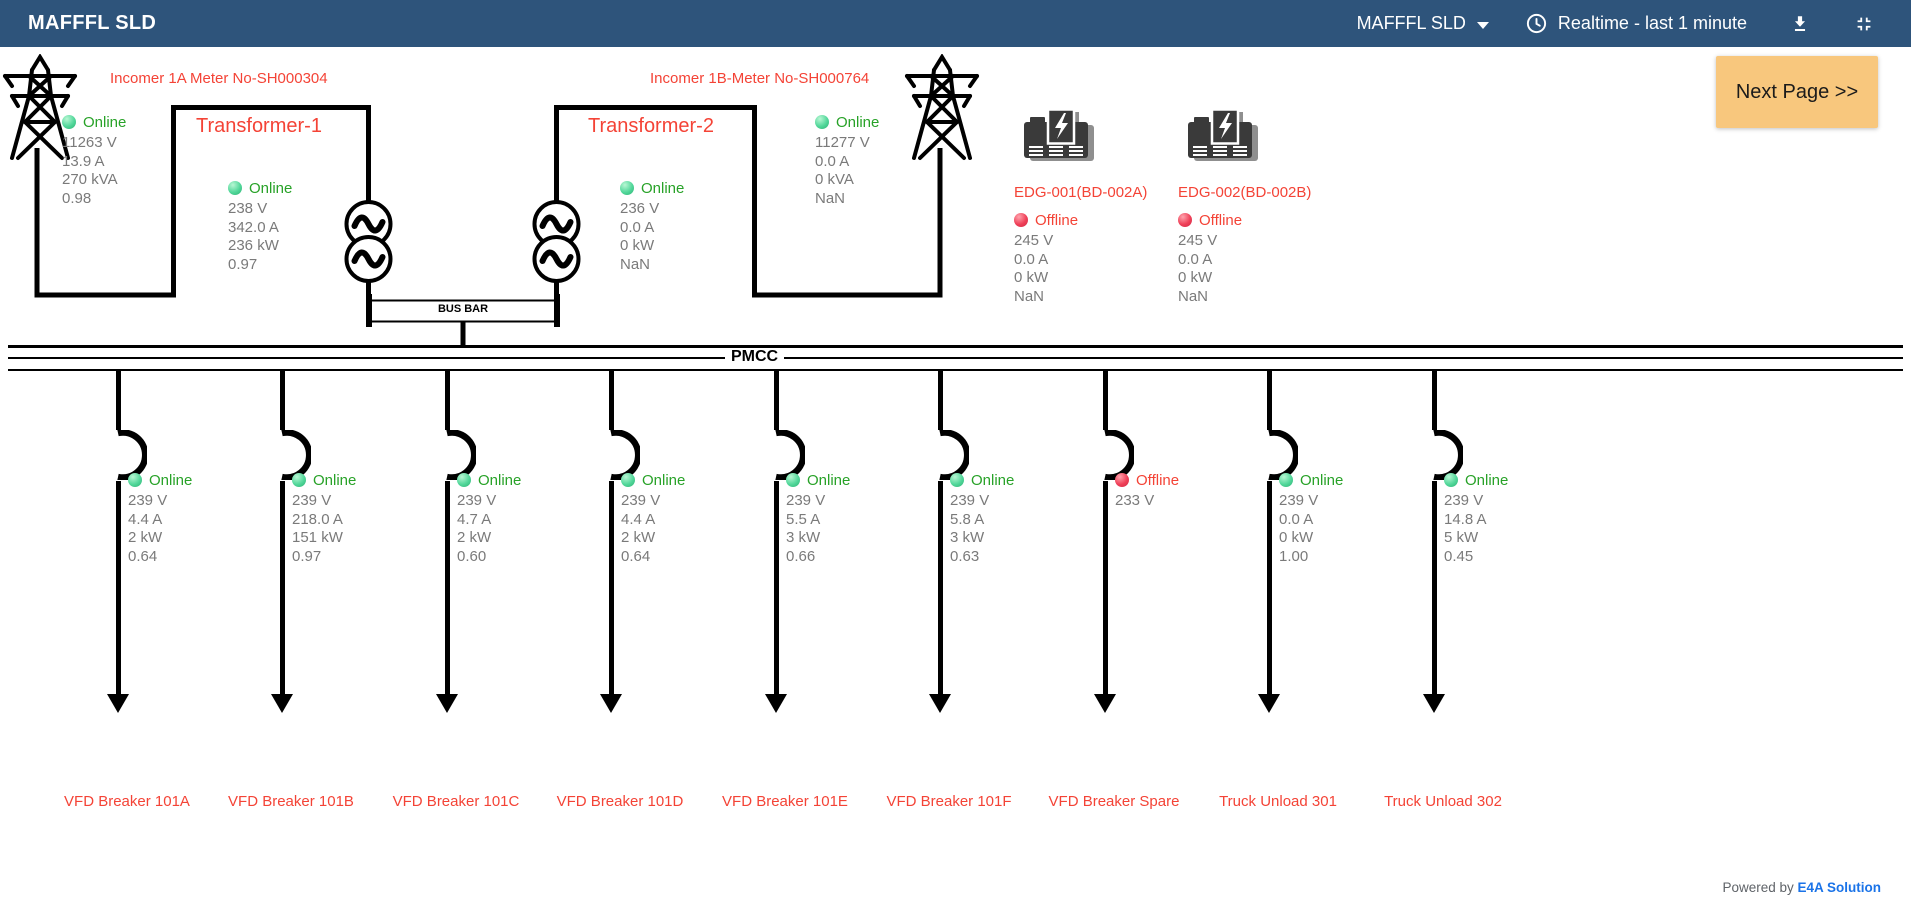 The image size is (1911, 900). What do you see at coordinates (259, 126) in the screenshot?
I see `transformer-1-label: Transformer-1` at bounding box center [259, 126].